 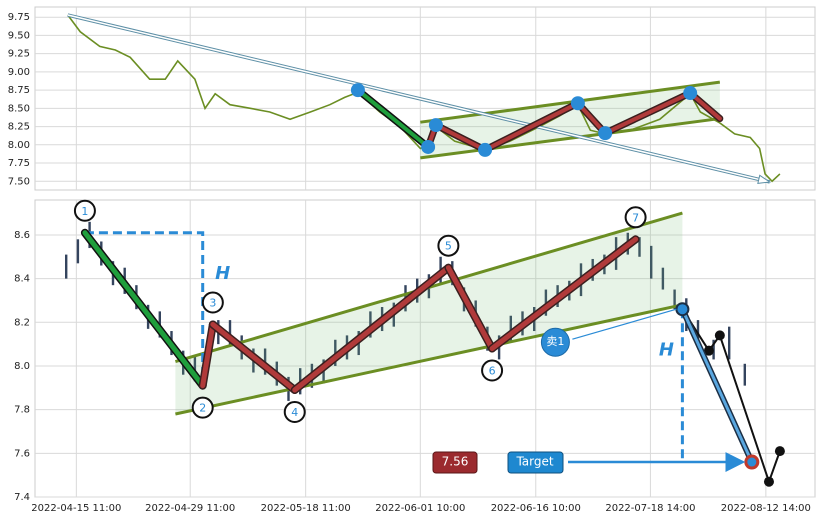 I want to click on y-tick-label: 9.50, so click(x=19, y=35).